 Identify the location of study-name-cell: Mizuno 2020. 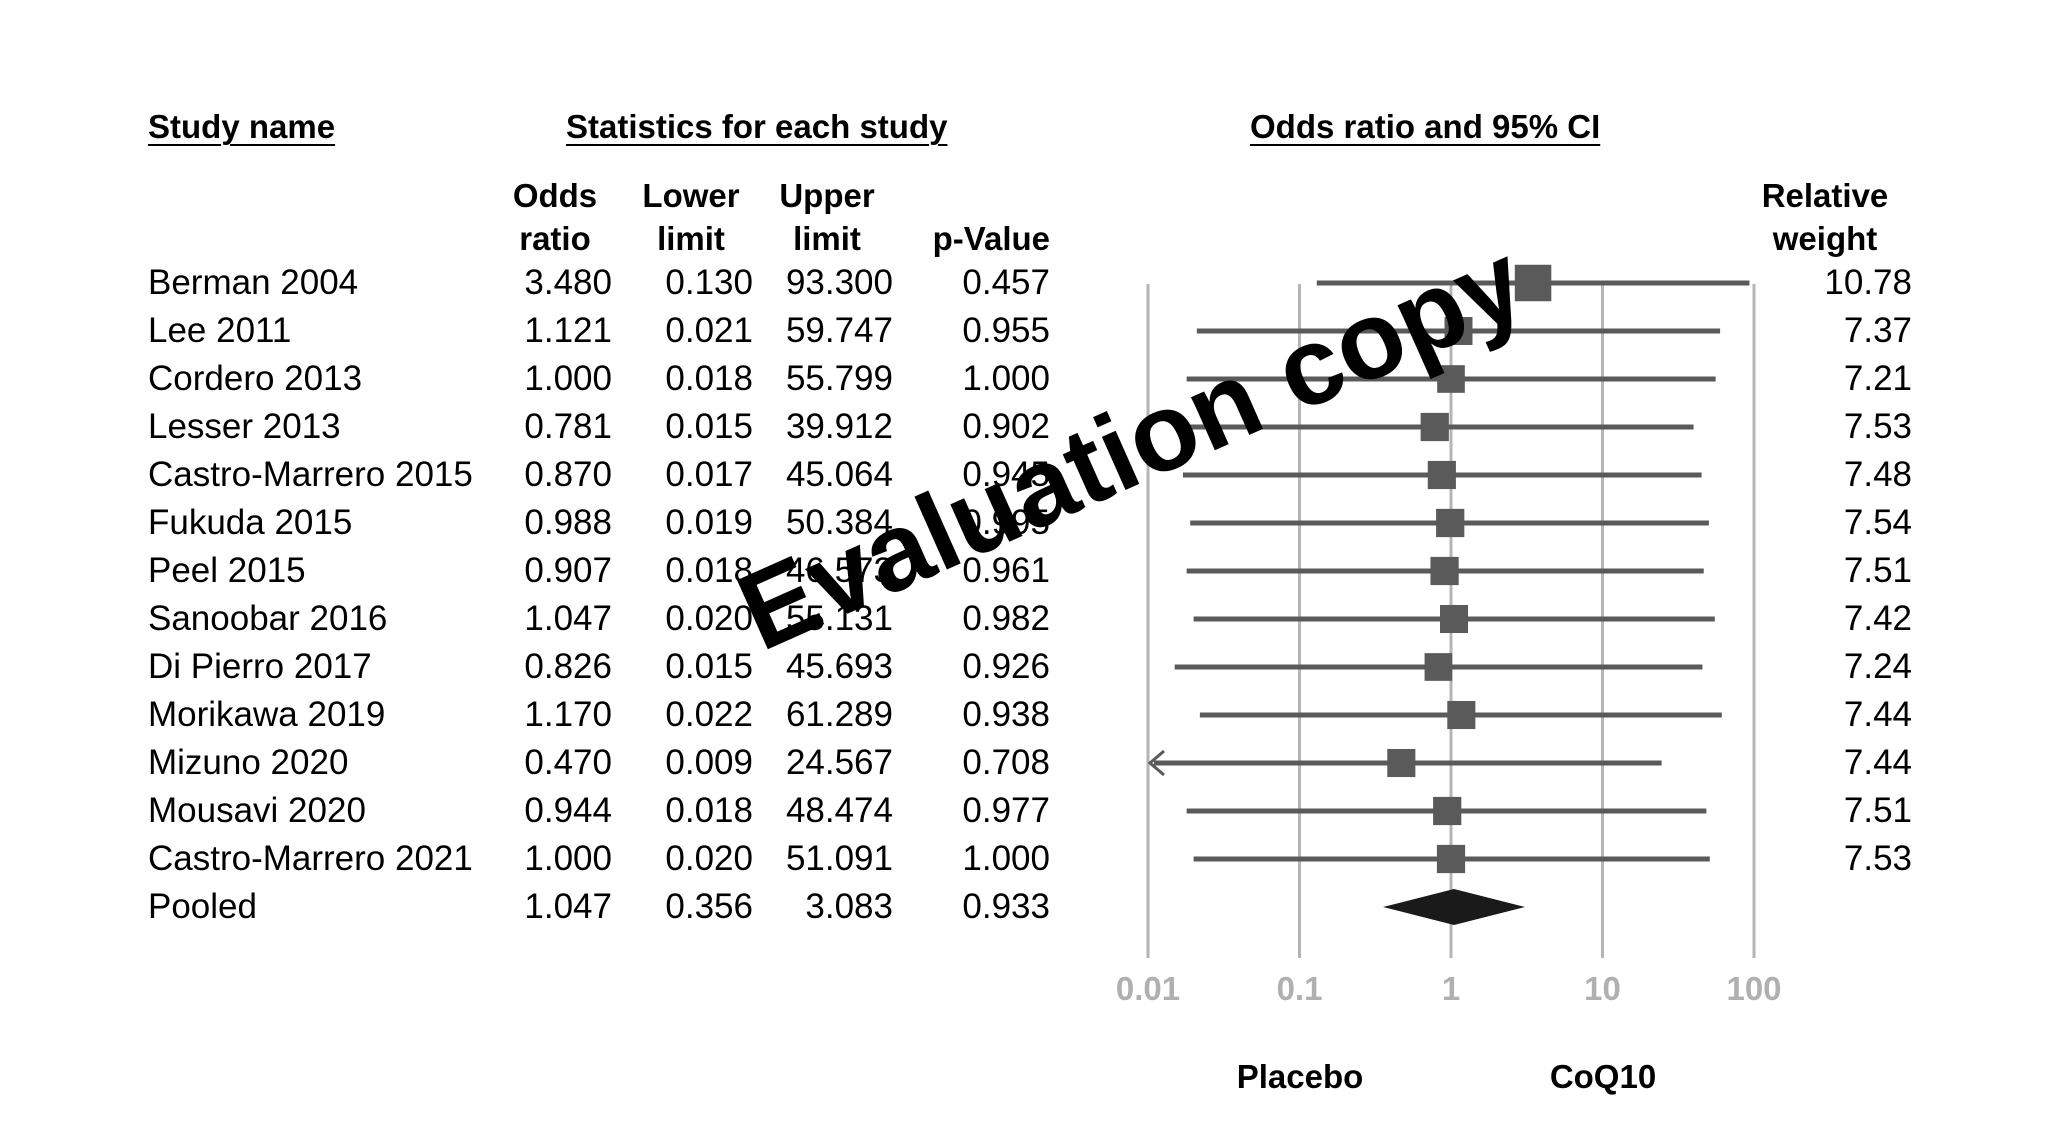
(248, 762).